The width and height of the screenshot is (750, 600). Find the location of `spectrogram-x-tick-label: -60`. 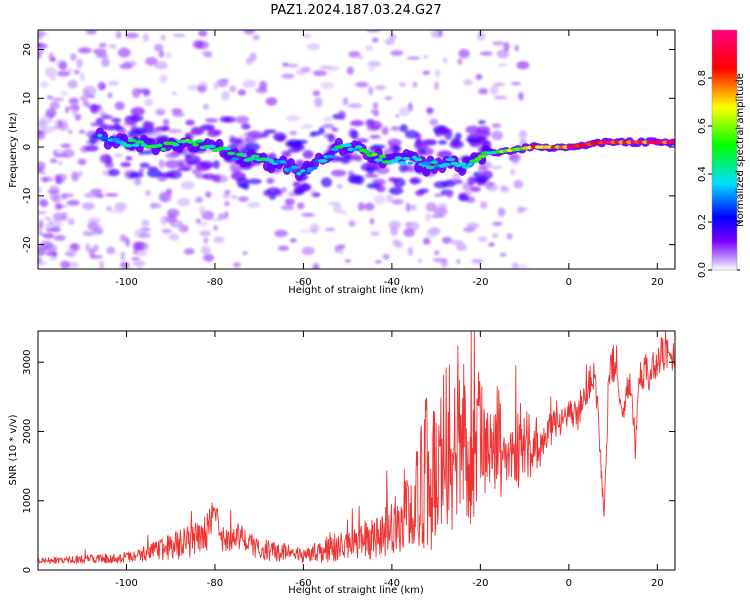

spectrogram-x-tick-label: -60 is located at coordinates (303, 282).